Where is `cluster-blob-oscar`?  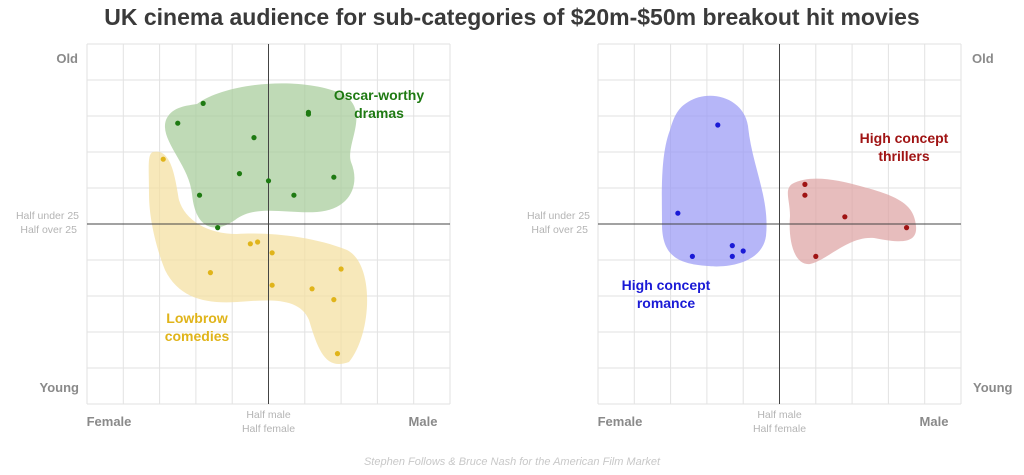 cluster-blob-oscar is located at coordinates (260, 155).